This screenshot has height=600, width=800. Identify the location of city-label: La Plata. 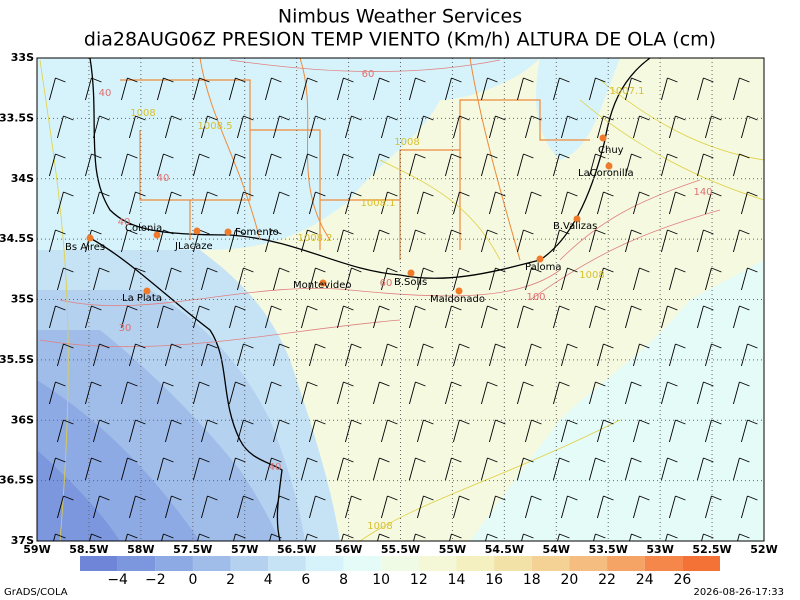
(142, 298).